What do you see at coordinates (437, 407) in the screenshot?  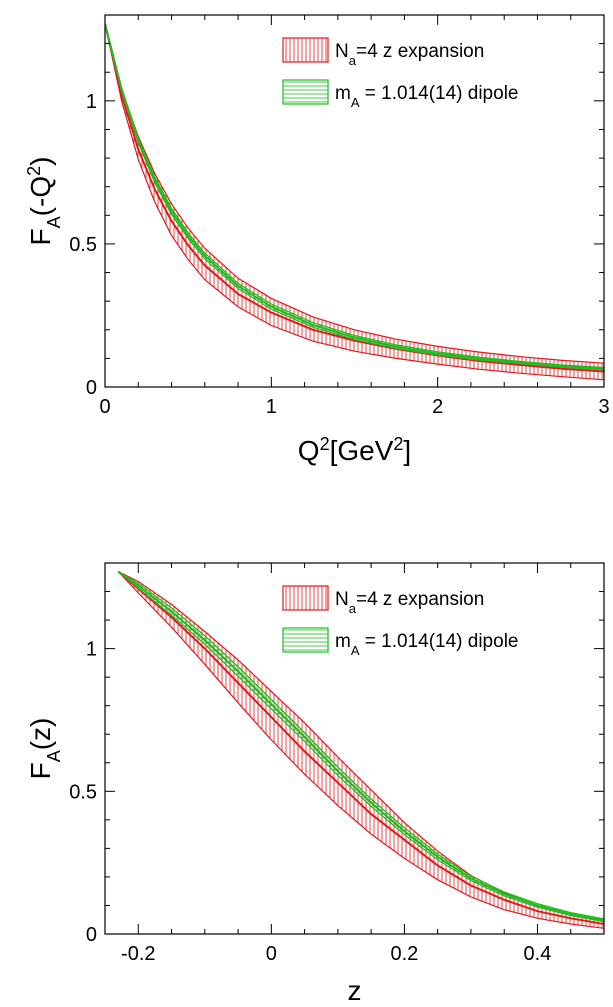 I see `x-tick-label: 2` at bounding box center [437, 407].